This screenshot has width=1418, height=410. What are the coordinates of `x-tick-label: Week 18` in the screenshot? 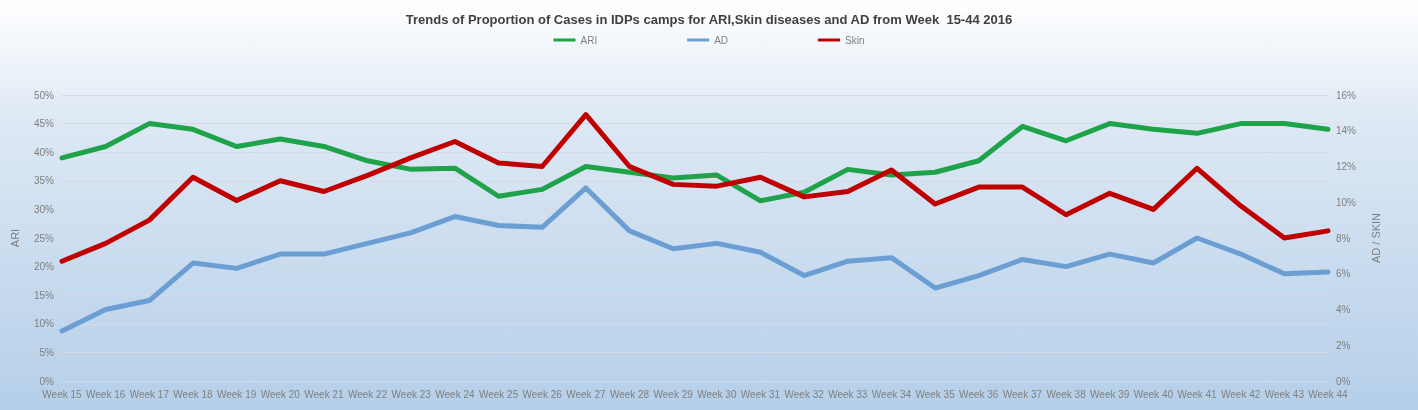 It's located at (193, 394).